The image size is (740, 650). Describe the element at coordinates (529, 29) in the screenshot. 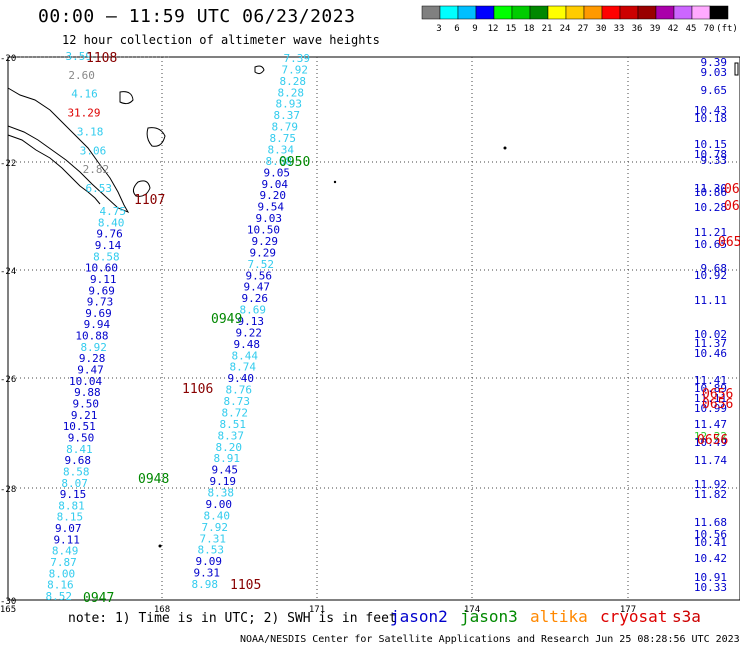

I see `legend-label: 18` at that location.